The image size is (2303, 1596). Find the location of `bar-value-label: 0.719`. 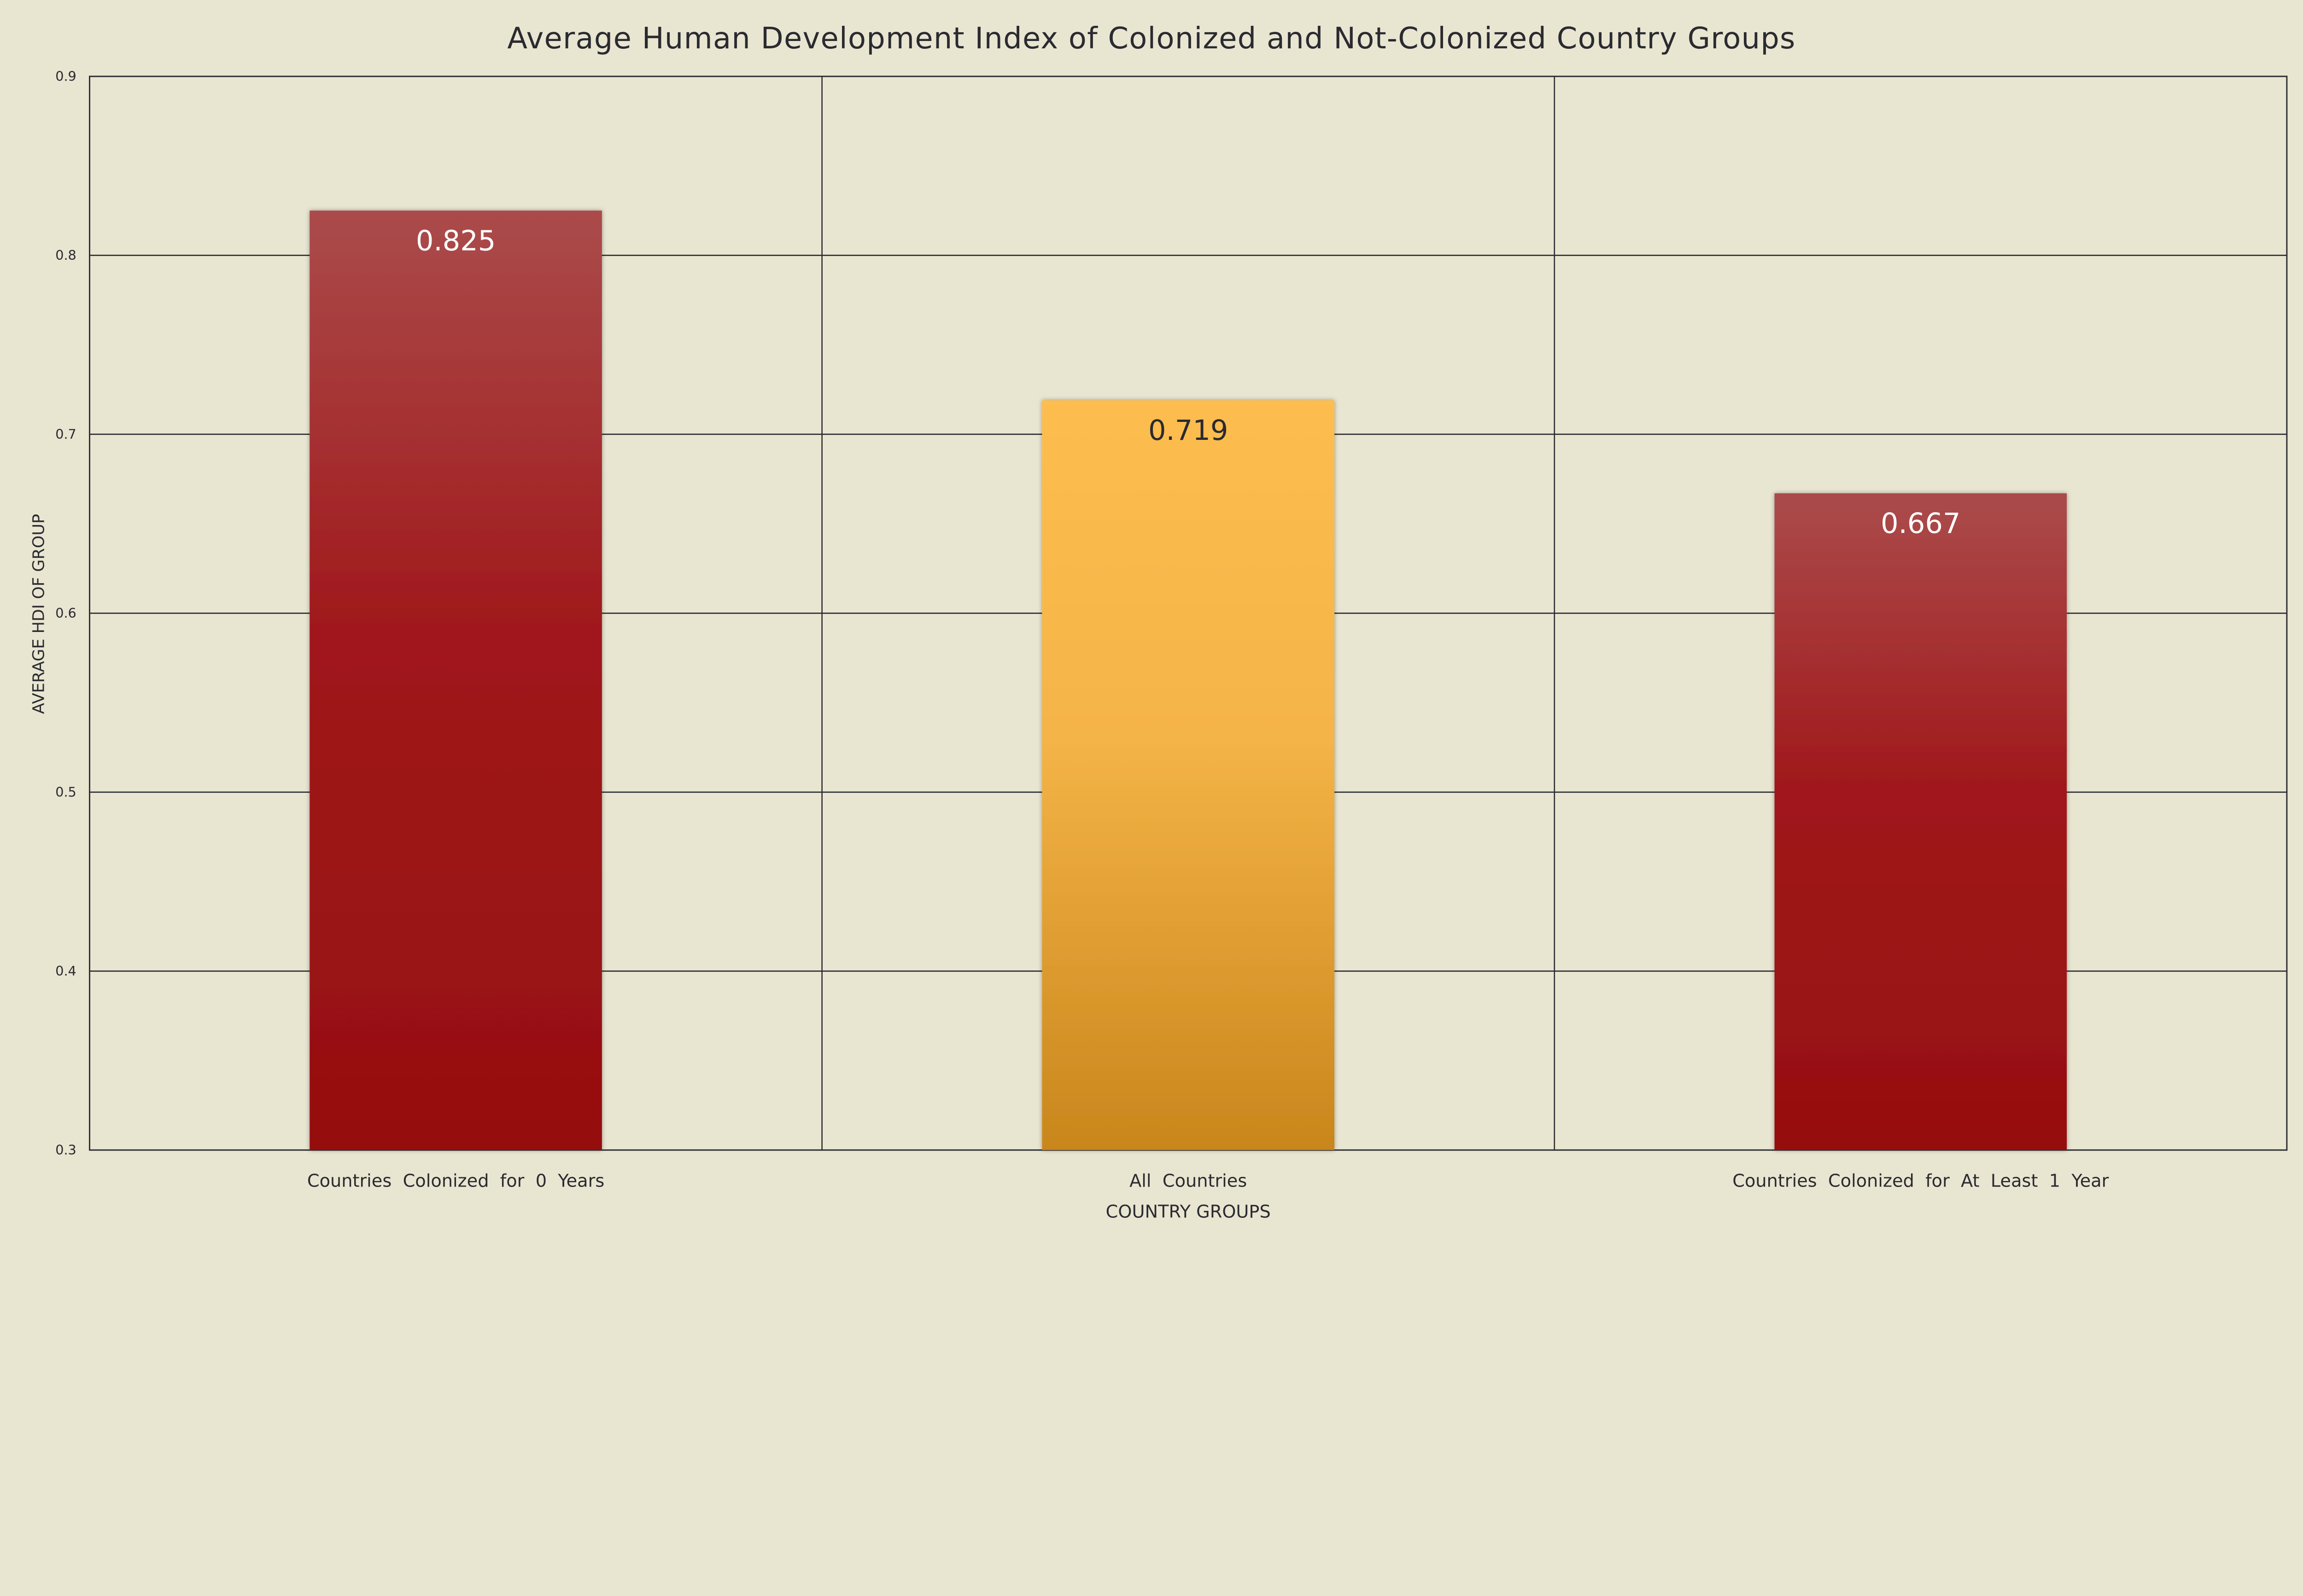

bar-value-label: 0.719 is located at coordinates (1188, 431).